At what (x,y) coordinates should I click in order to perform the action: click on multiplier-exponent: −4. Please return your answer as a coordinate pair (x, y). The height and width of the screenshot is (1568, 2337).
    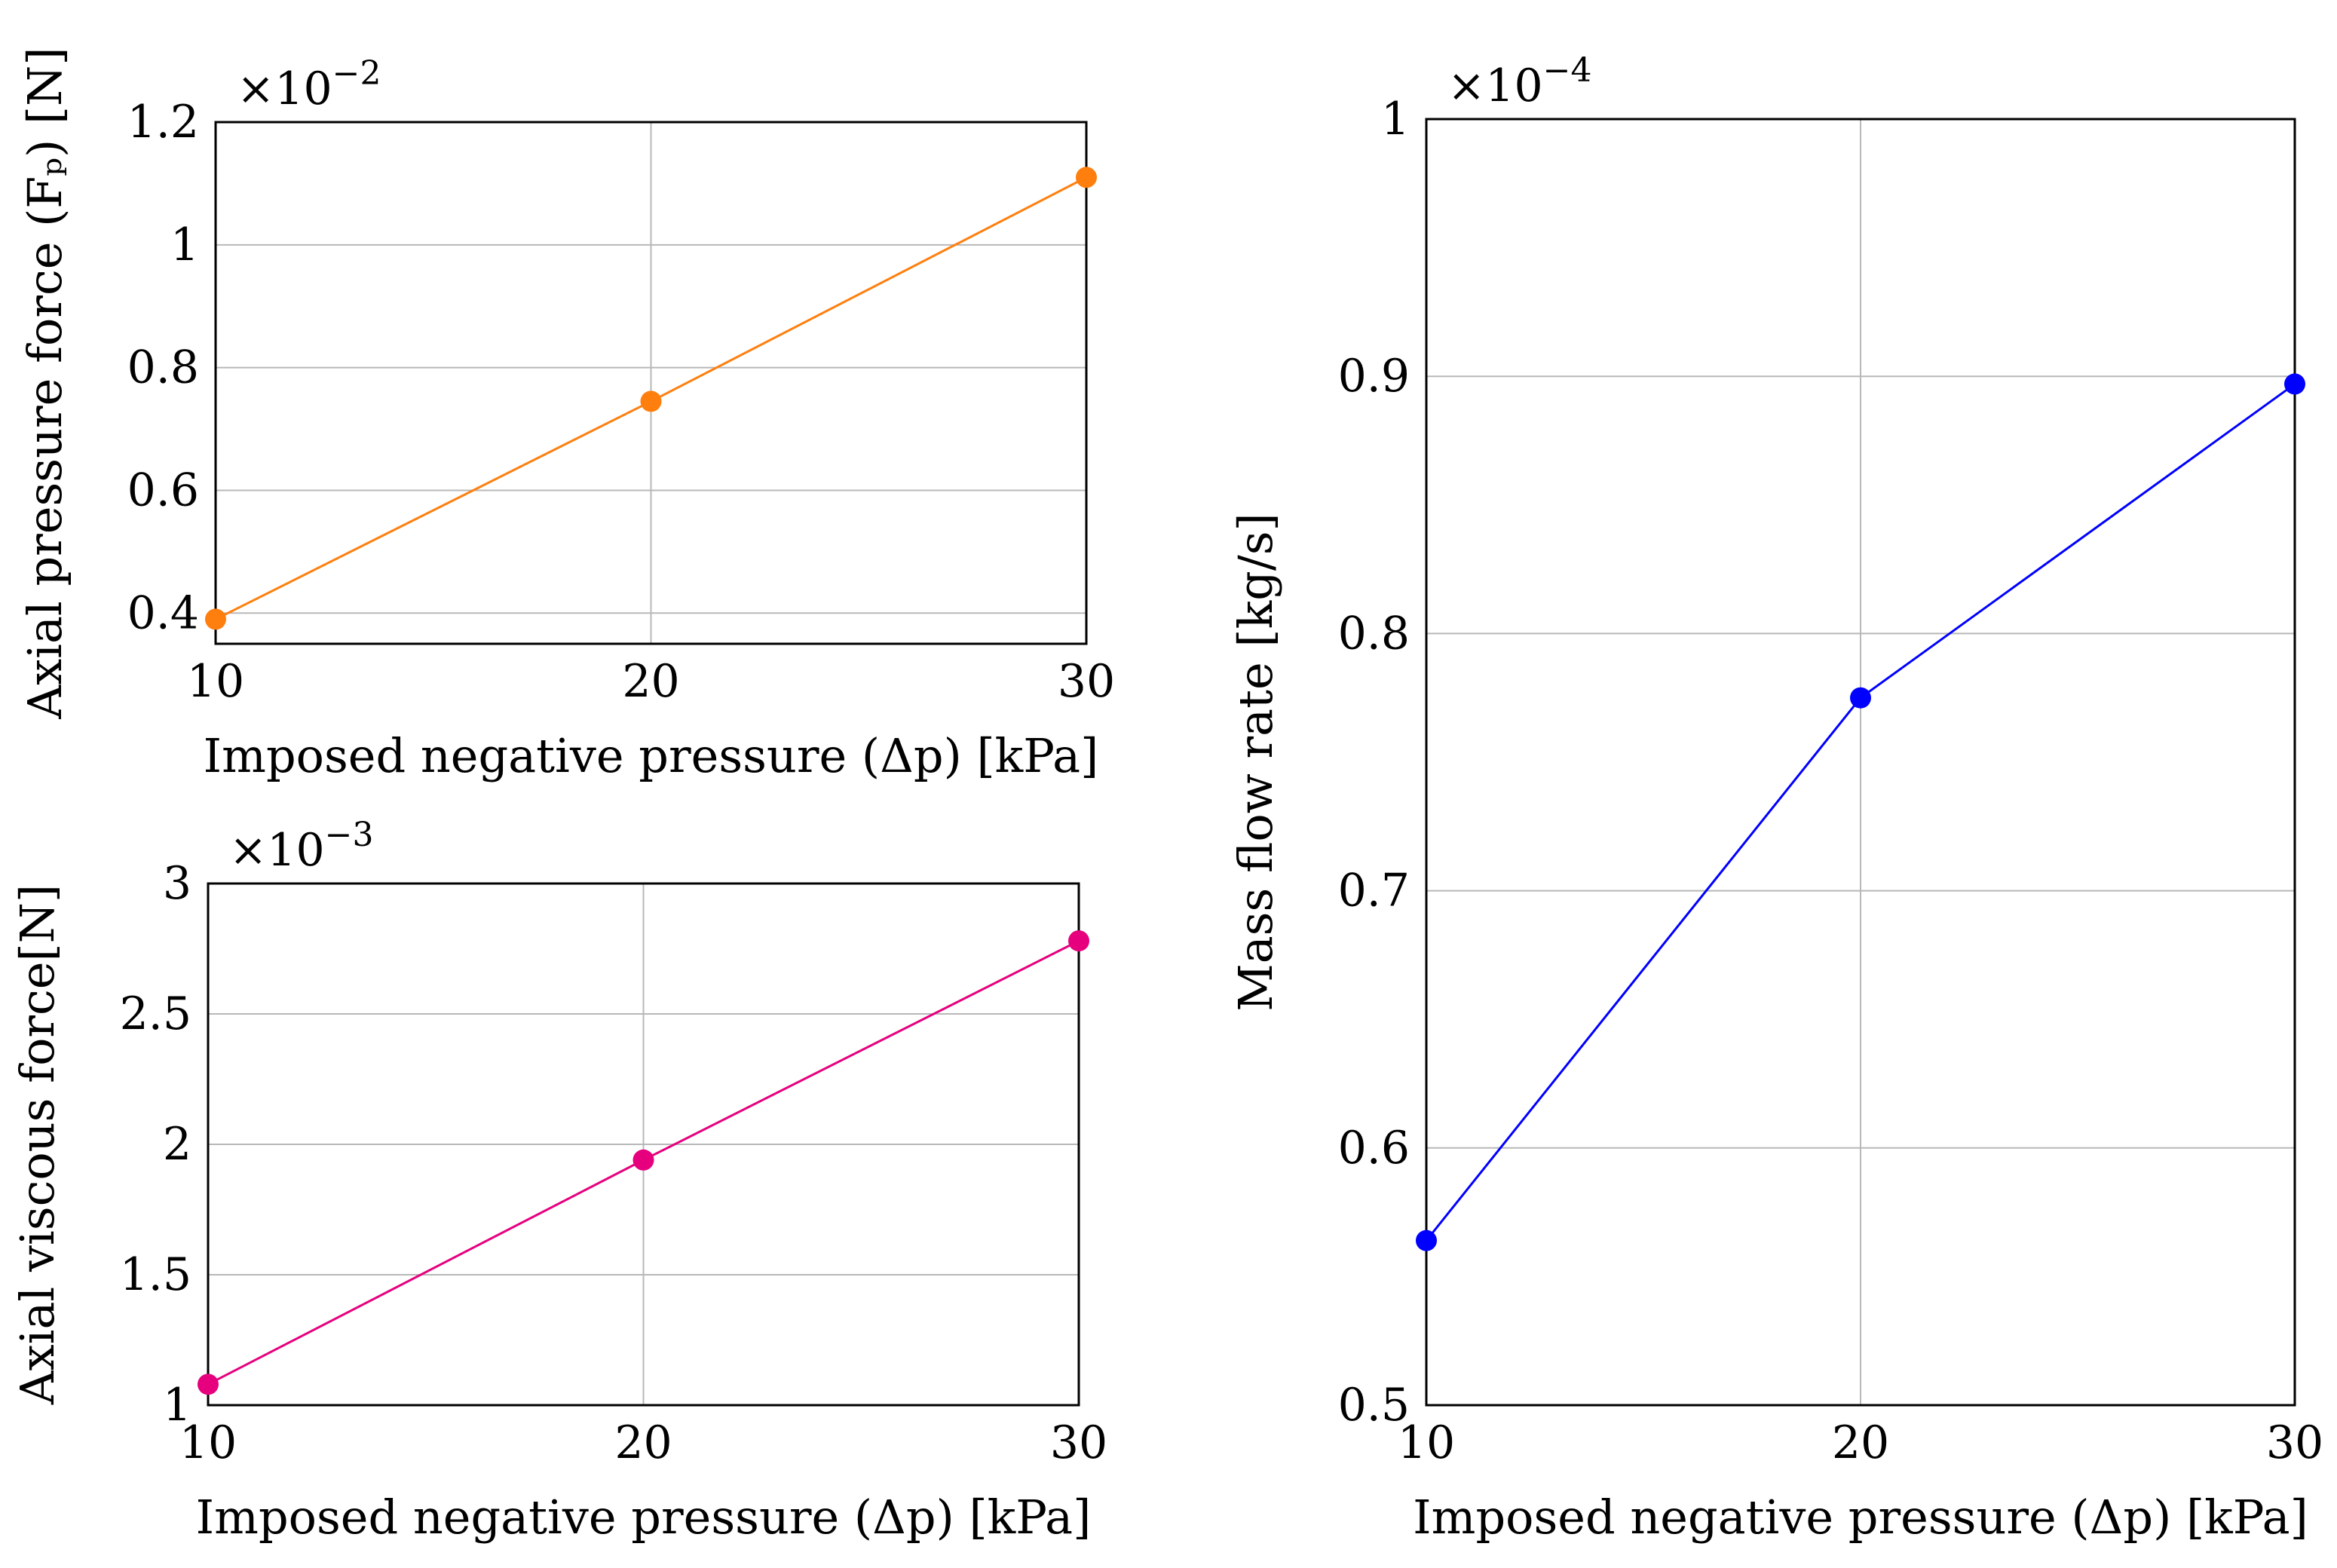
    Looking at the image, I should click on (1567, 70).